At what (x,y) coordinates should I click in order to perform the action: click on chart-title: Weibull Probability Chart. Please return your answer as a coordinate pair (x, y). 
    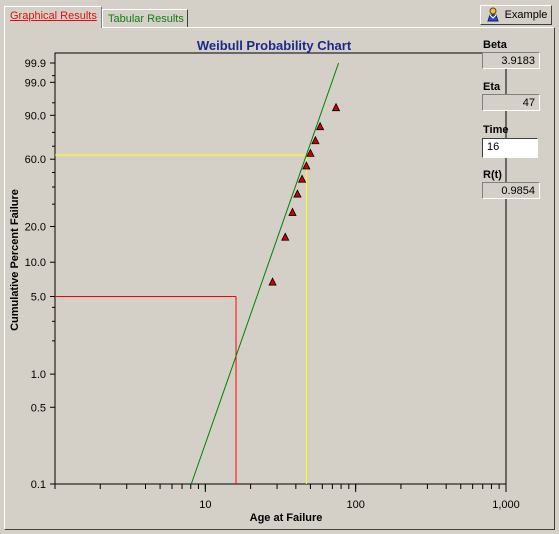
    Looking at the image, I should click on (274, 45).